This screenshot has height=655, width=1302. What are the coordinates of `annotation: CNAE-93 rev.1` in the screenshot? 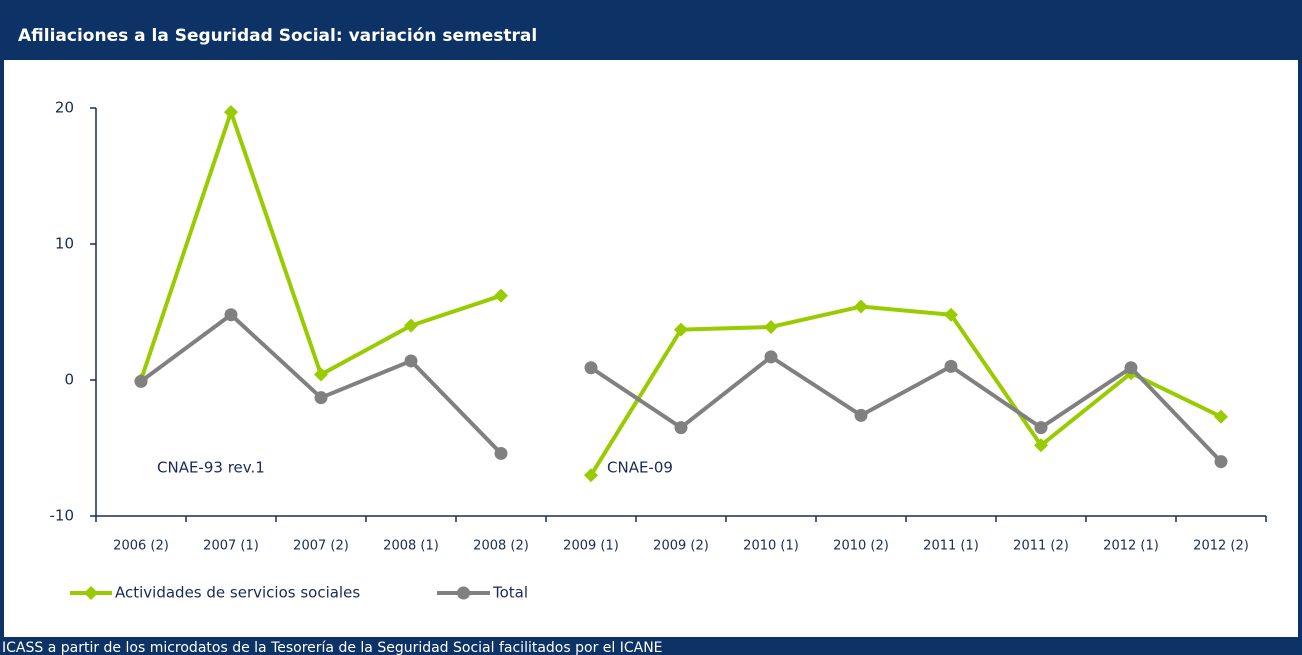 It's located at (211, 468).